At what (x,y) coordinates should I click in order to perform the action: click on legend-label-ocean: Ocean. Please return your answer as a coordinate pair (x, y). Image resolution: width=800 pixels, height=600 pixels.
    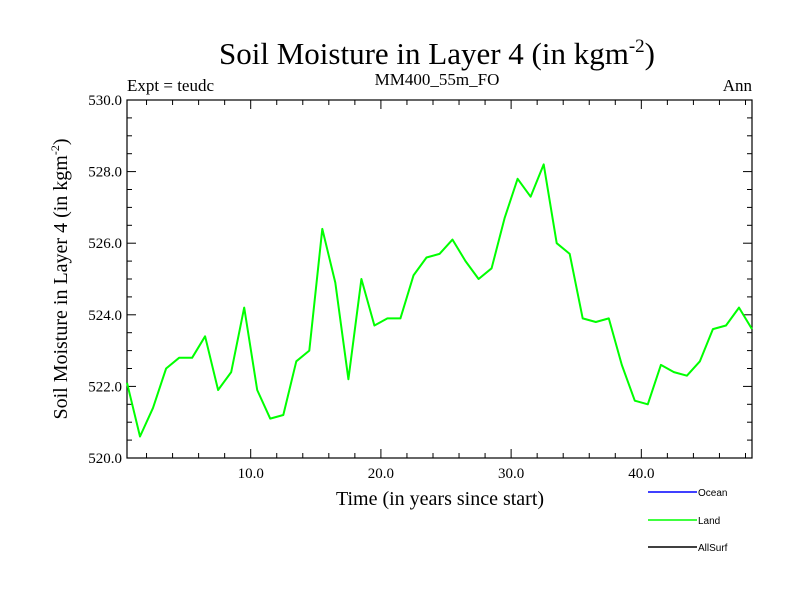
    Looking at the image, I should click on (712, 493).